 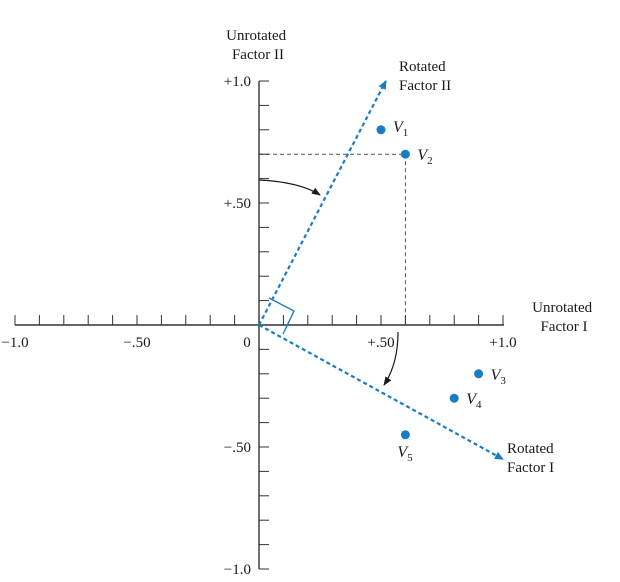 What do you see at coordinates (424, 157) in the screenshot?
I see `point-label-v2: V2` at bounding box center [424, 157].